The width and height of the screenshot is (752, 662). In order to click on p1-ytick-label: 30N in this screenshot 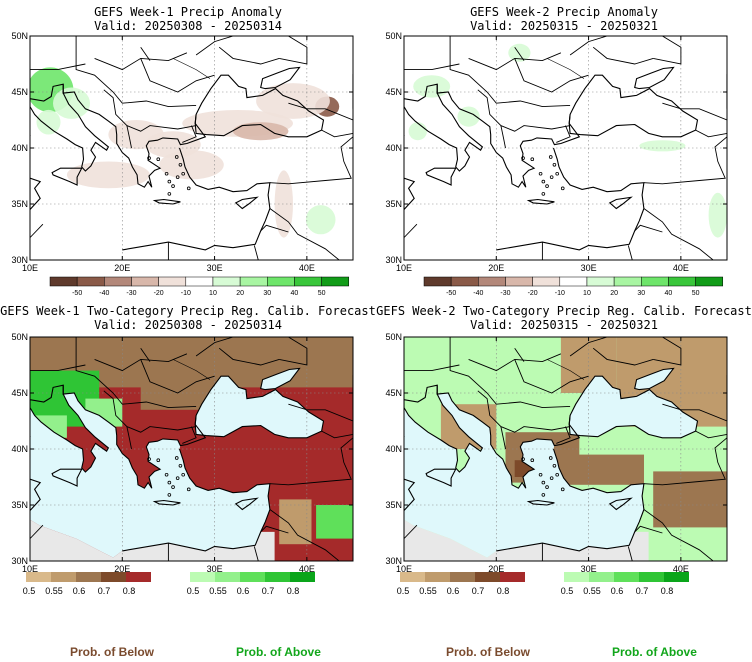, I will do `click(19, 260)`.